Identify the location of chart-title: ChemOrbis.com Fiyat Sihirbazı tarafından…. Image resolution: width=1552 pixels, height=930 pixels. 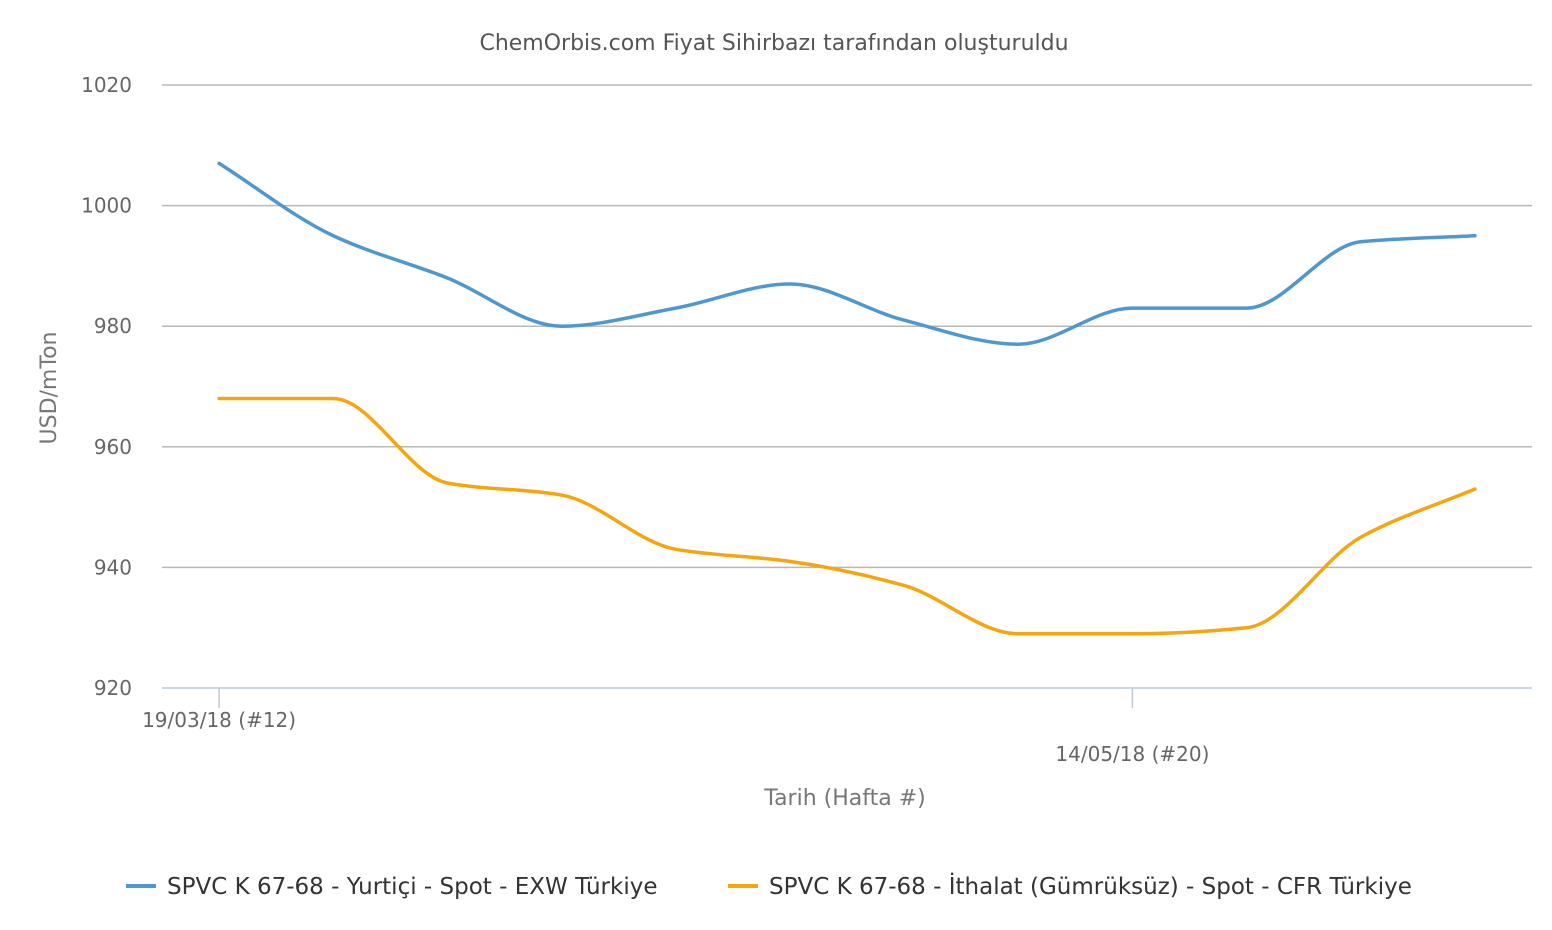
(773, 43).